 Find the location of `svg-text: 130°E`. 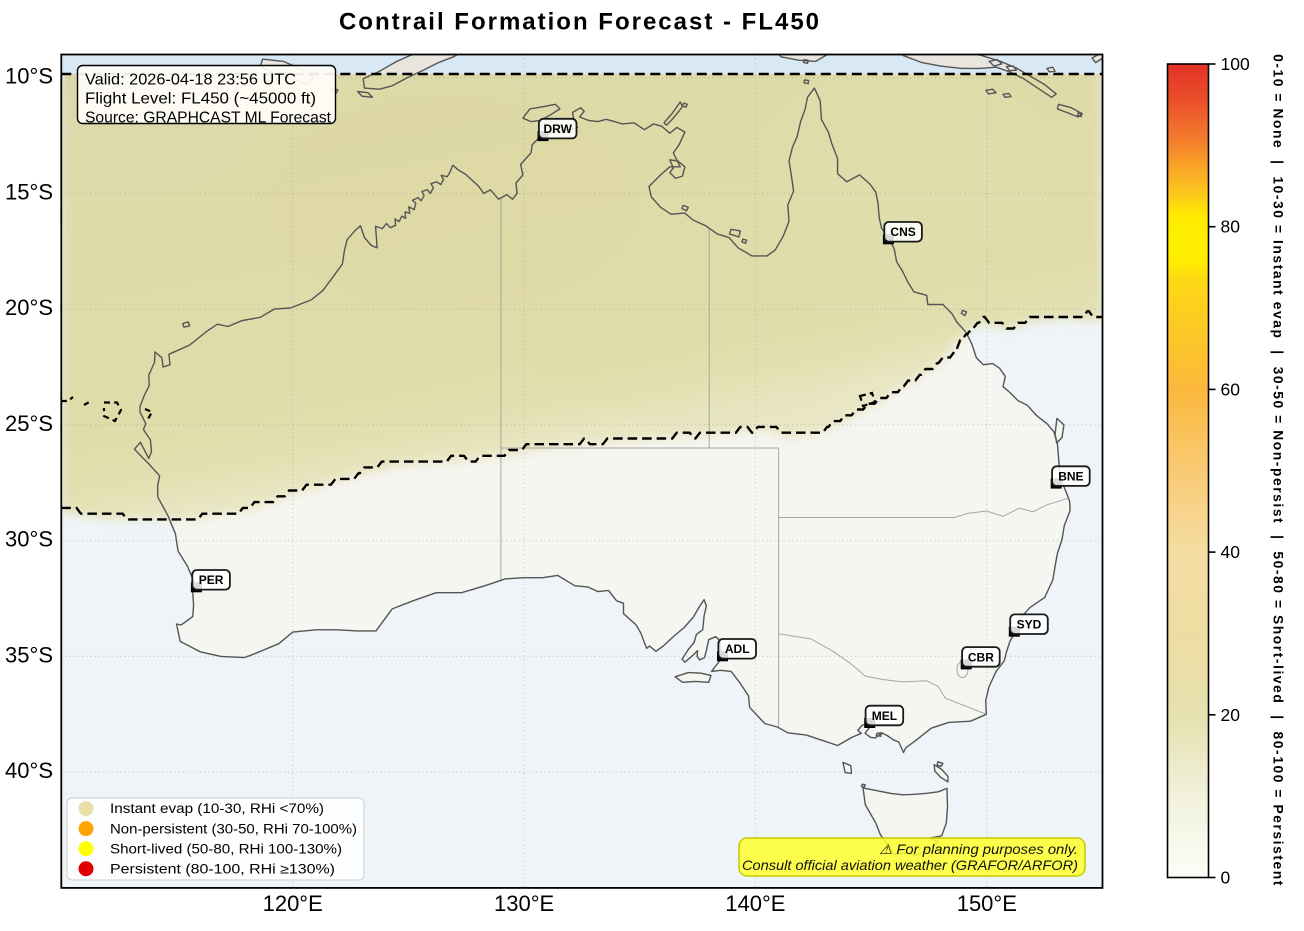

svg-text: 130°E is located at coordinates (524, 903).